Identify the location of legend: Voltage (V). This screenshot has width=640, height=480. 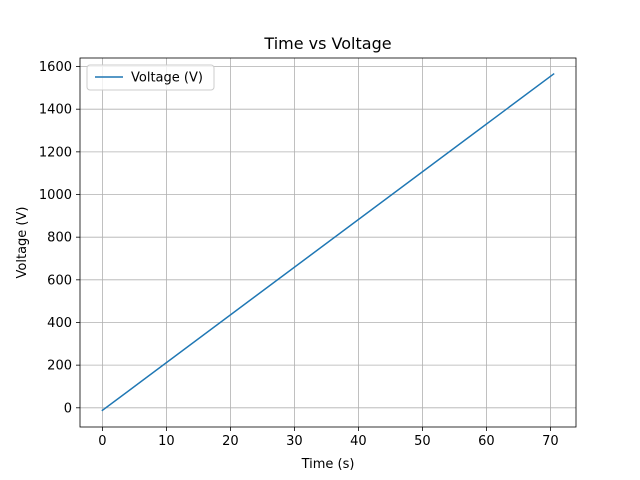
(150, 77).